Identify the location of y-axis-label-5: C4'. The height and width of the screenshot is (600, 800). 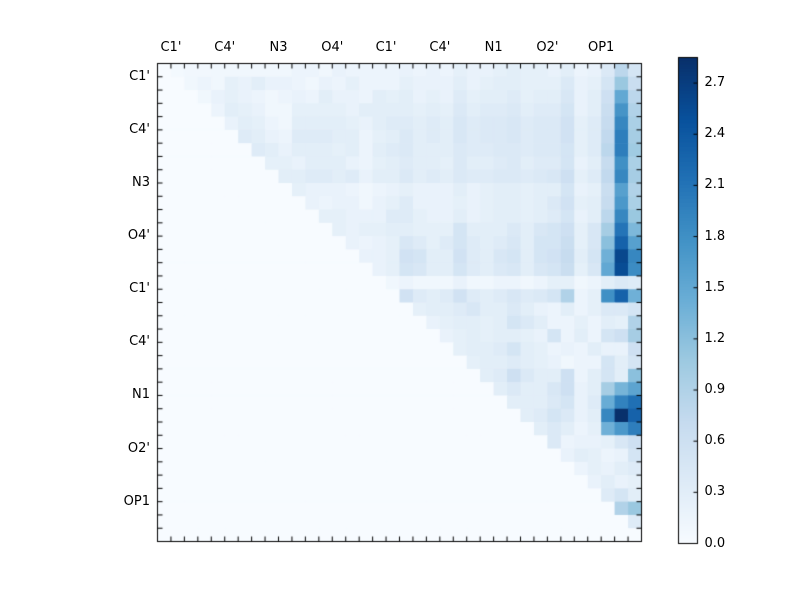
(139, 342).